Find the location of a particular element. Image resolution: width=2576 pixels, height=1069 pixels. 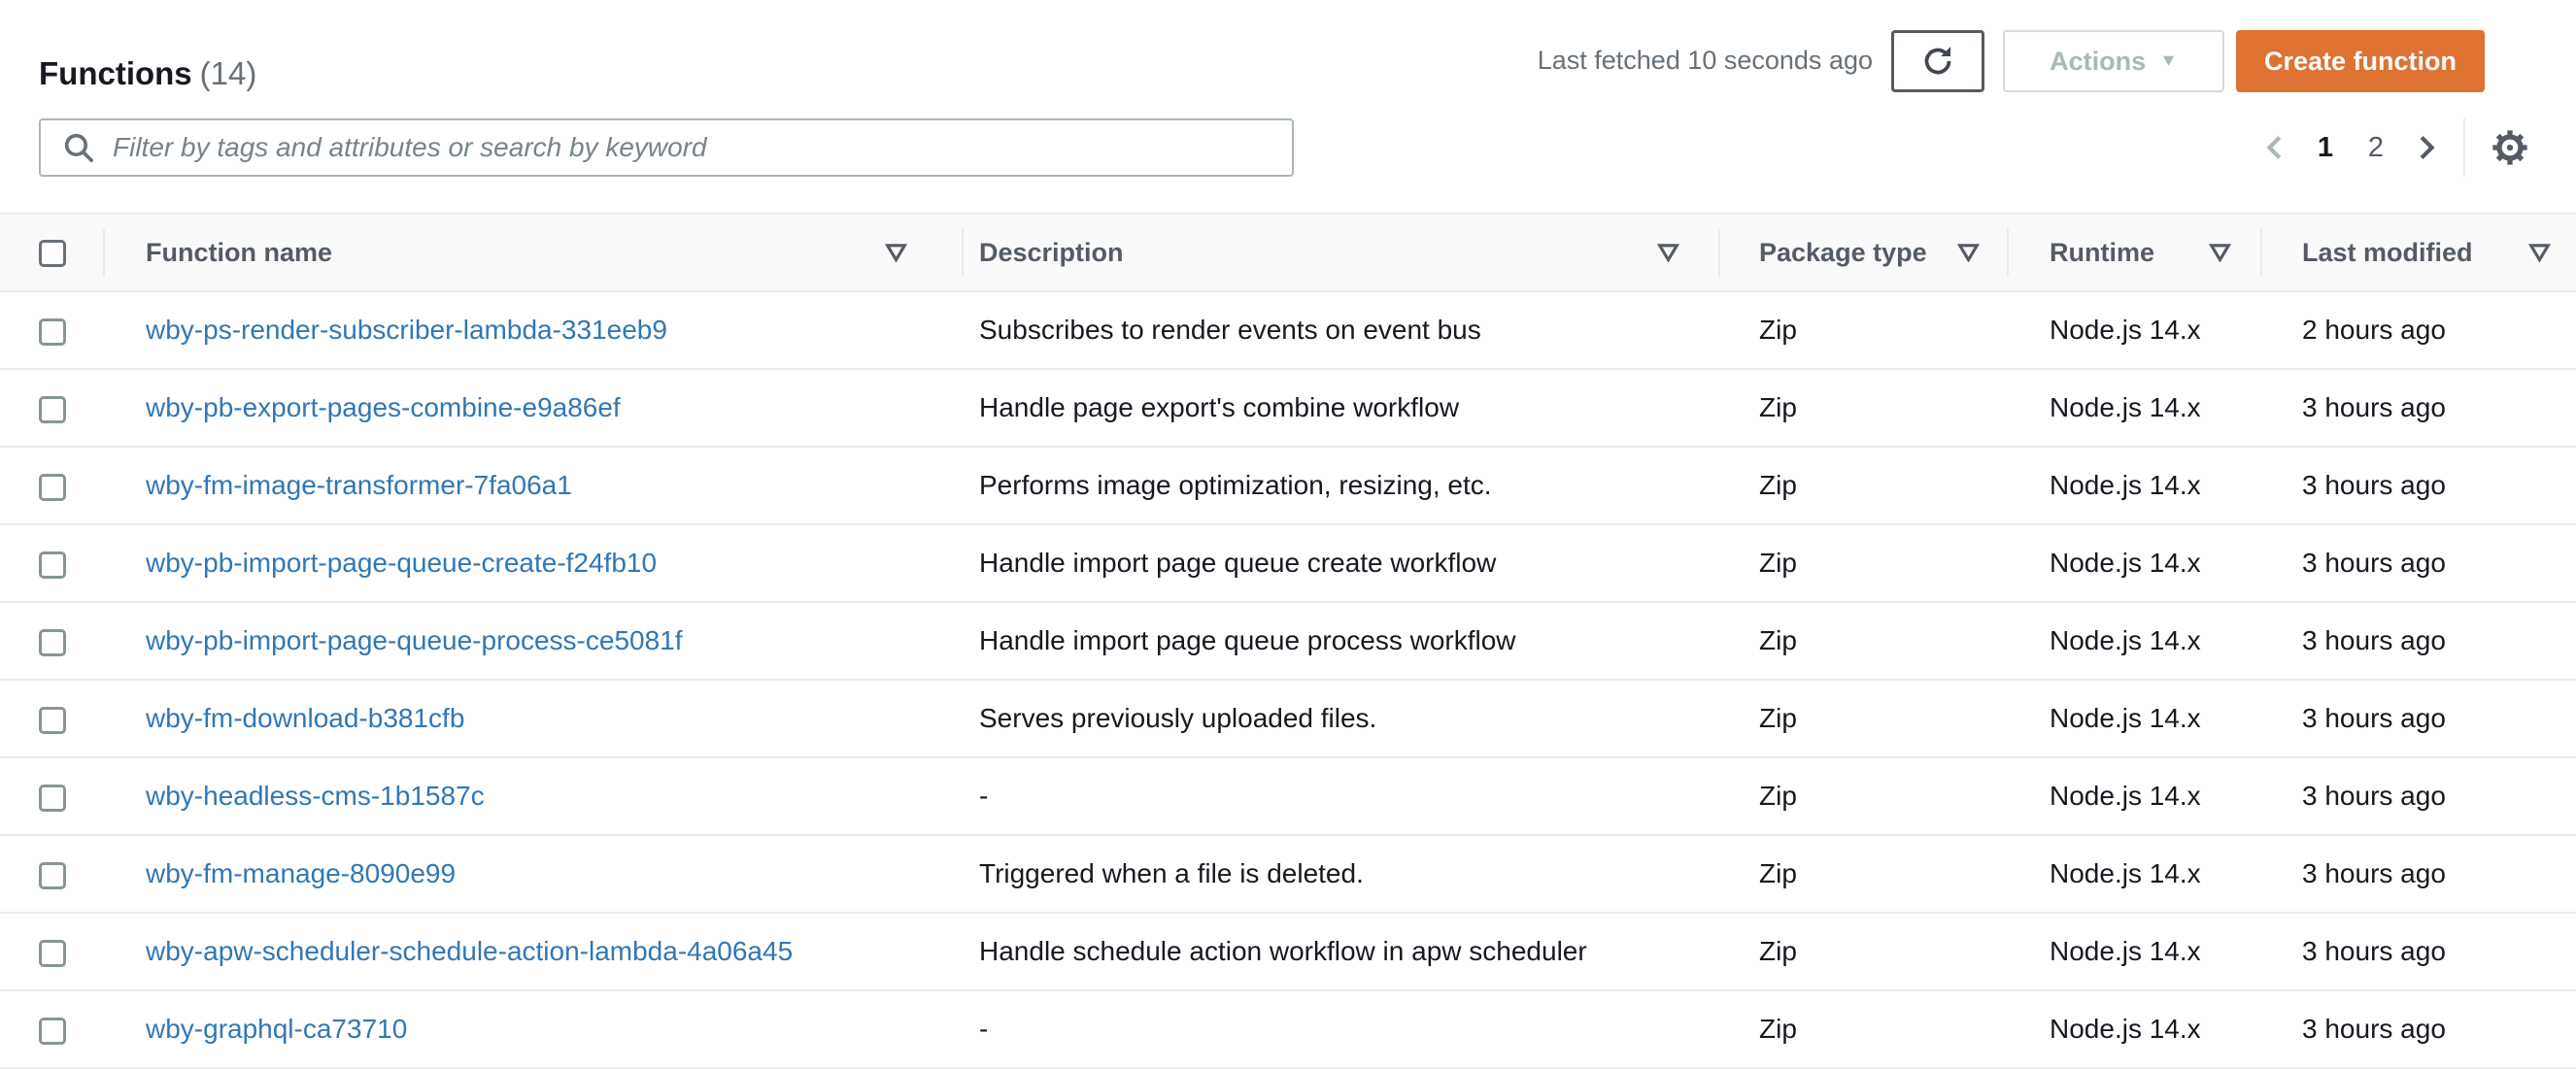

next-page-button is located at coordinates (2426, 147).